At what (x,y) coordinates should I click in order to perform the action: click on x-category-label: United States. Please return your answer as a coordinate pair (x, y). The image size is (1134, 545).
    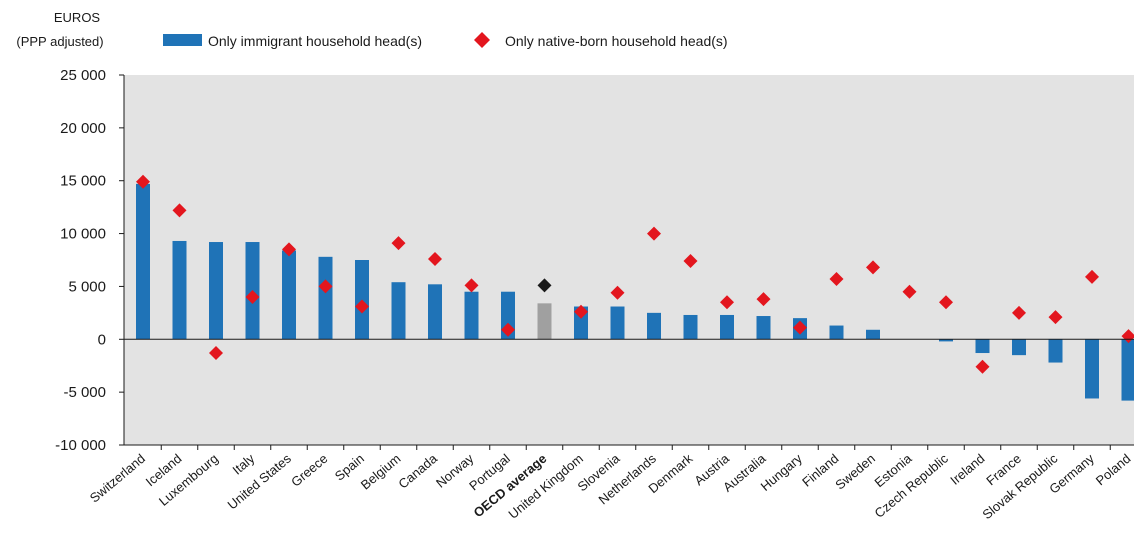
    Looking at the image, I should click on (259, 481).